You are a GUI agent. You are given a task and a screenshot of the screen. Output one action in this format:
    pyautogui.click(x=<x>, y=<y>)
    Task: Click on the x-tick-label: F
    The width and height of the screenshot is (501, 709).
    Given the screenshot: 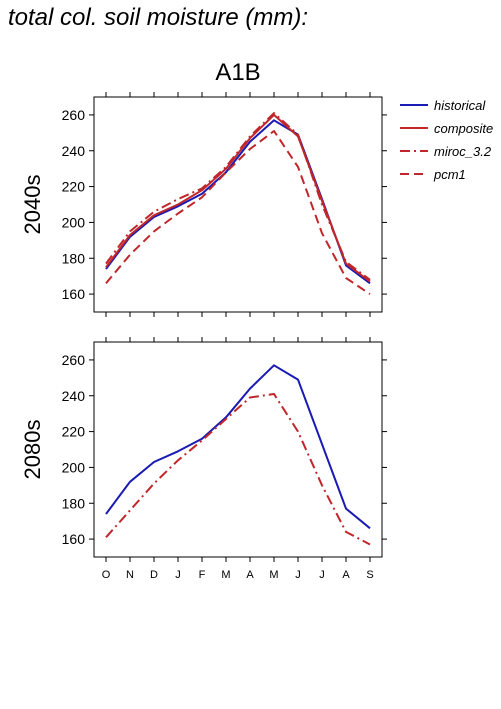 What is the action you would take?
    pyautogui.click(x=202, y=575)
    